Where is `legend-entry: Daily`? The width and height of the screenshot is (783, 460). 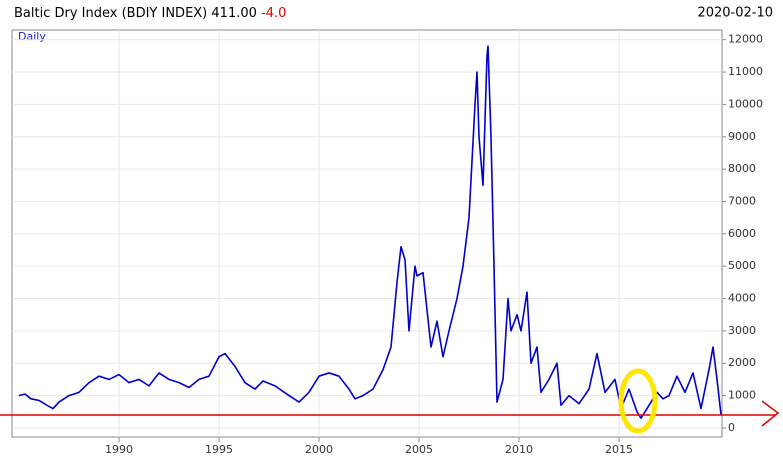 legend-entry: Daily is located at coordinates (32, 36).